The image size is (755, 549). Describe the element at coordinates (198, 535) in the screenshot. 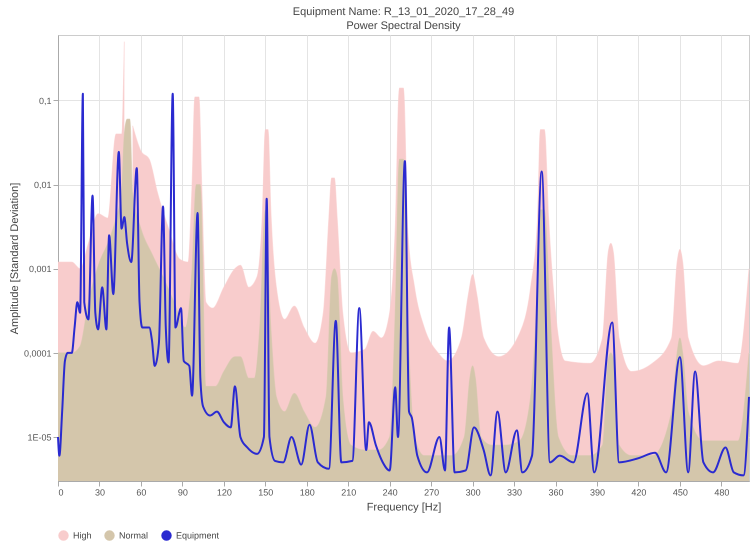

I see `legend-label: Equipment` at that location.